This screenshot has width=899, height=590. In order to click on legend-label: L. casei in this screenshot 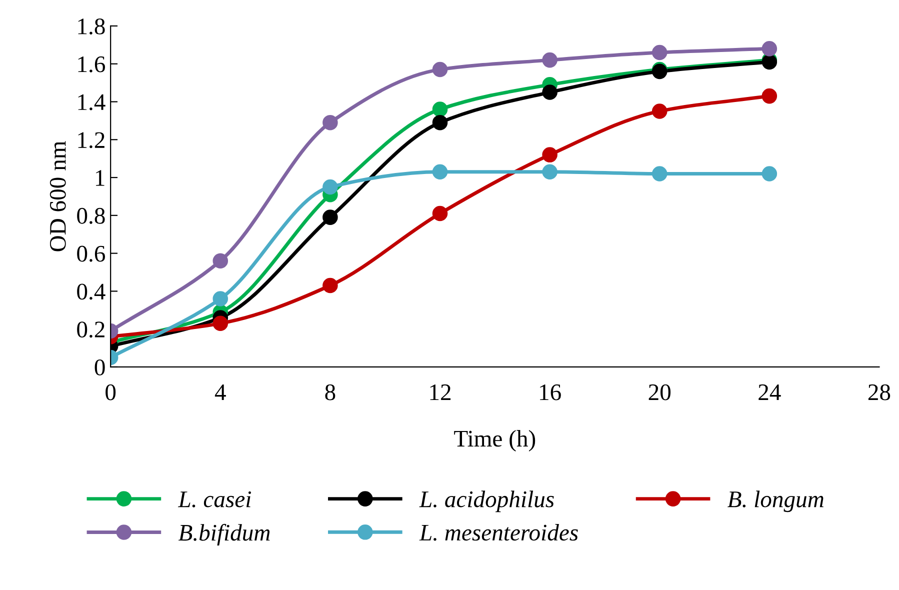, I will do `click(214, 499)`.